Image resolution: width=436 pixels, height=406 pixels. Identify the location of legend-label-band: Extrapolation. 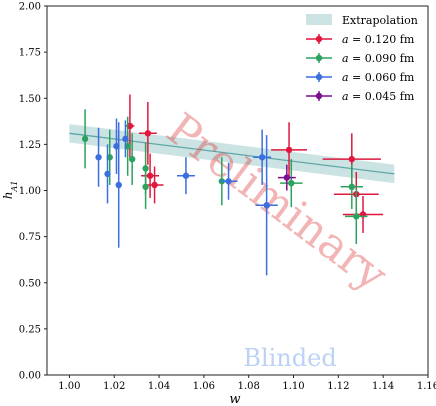
(380, 20).